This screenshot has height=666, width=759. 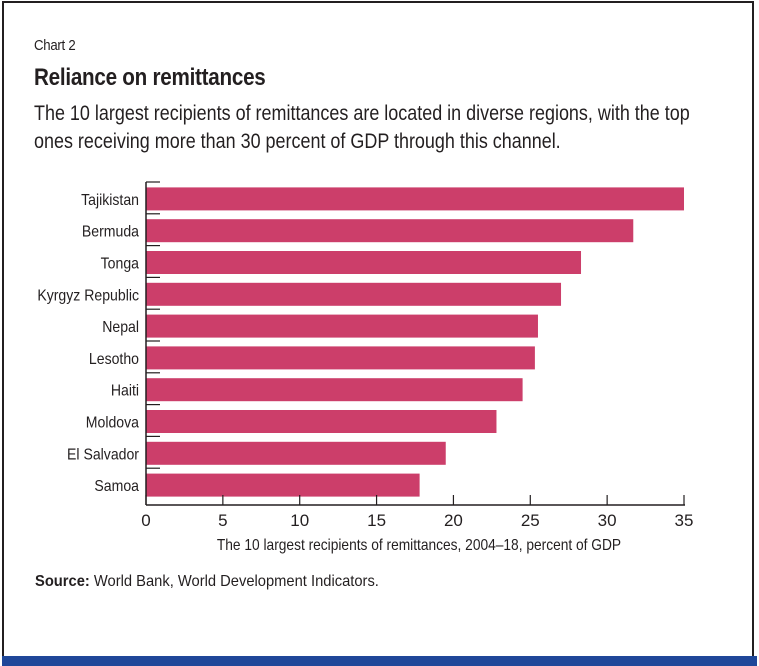 What do you see at coordinates (114, 359) in the screenshot?
I see `category-label: Lesotho` at bounding box center [114, 359].